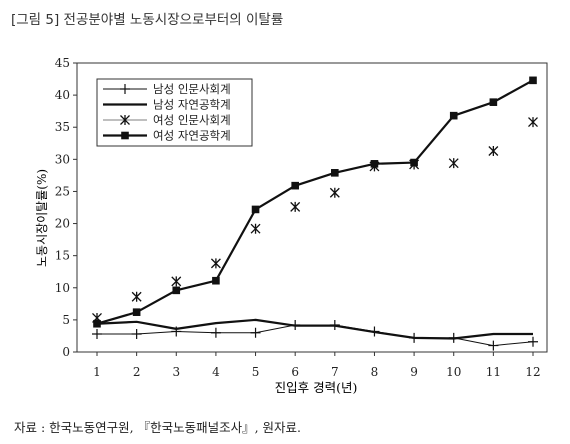  I want to click on figure-title: [그림 5] 전공분야별 노동시장으로부터의 이탈률, so click(147, 20).